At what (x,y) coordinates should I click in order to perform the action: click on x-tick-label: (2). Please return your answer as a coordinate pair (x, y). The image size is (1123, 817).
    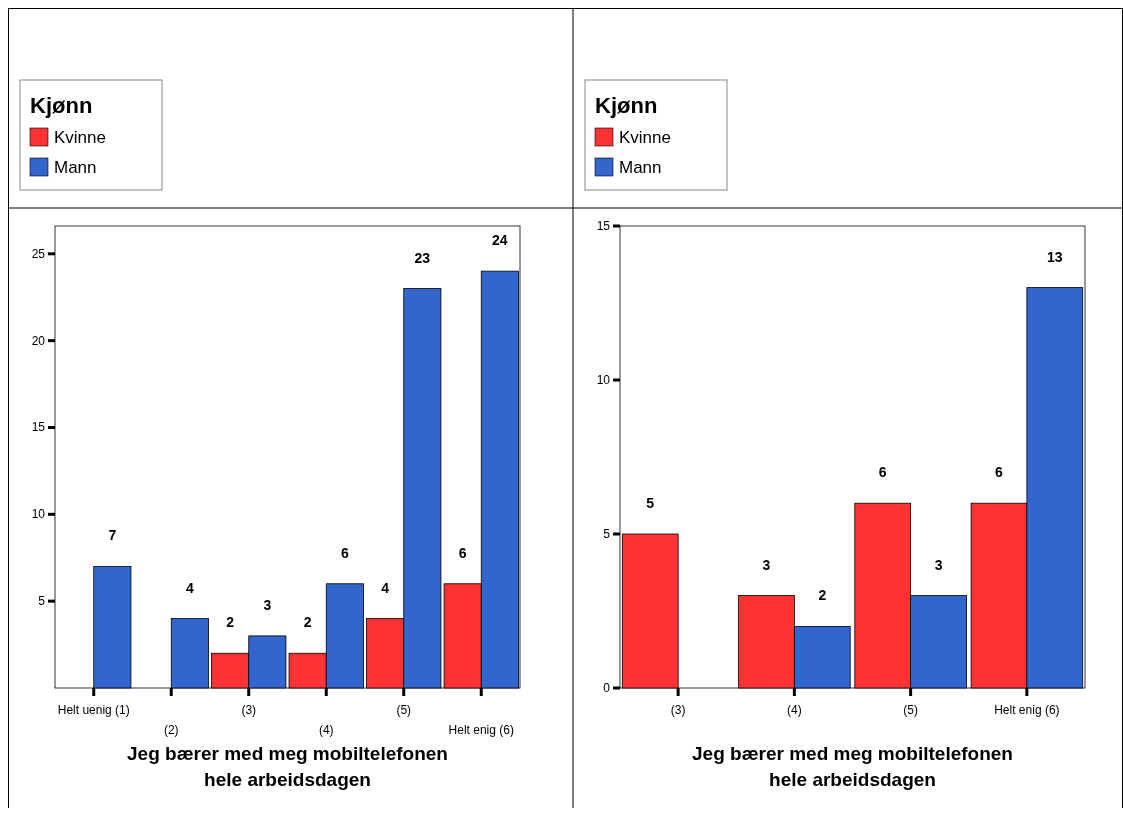
    Looking at the image, I should click on (171, 730).